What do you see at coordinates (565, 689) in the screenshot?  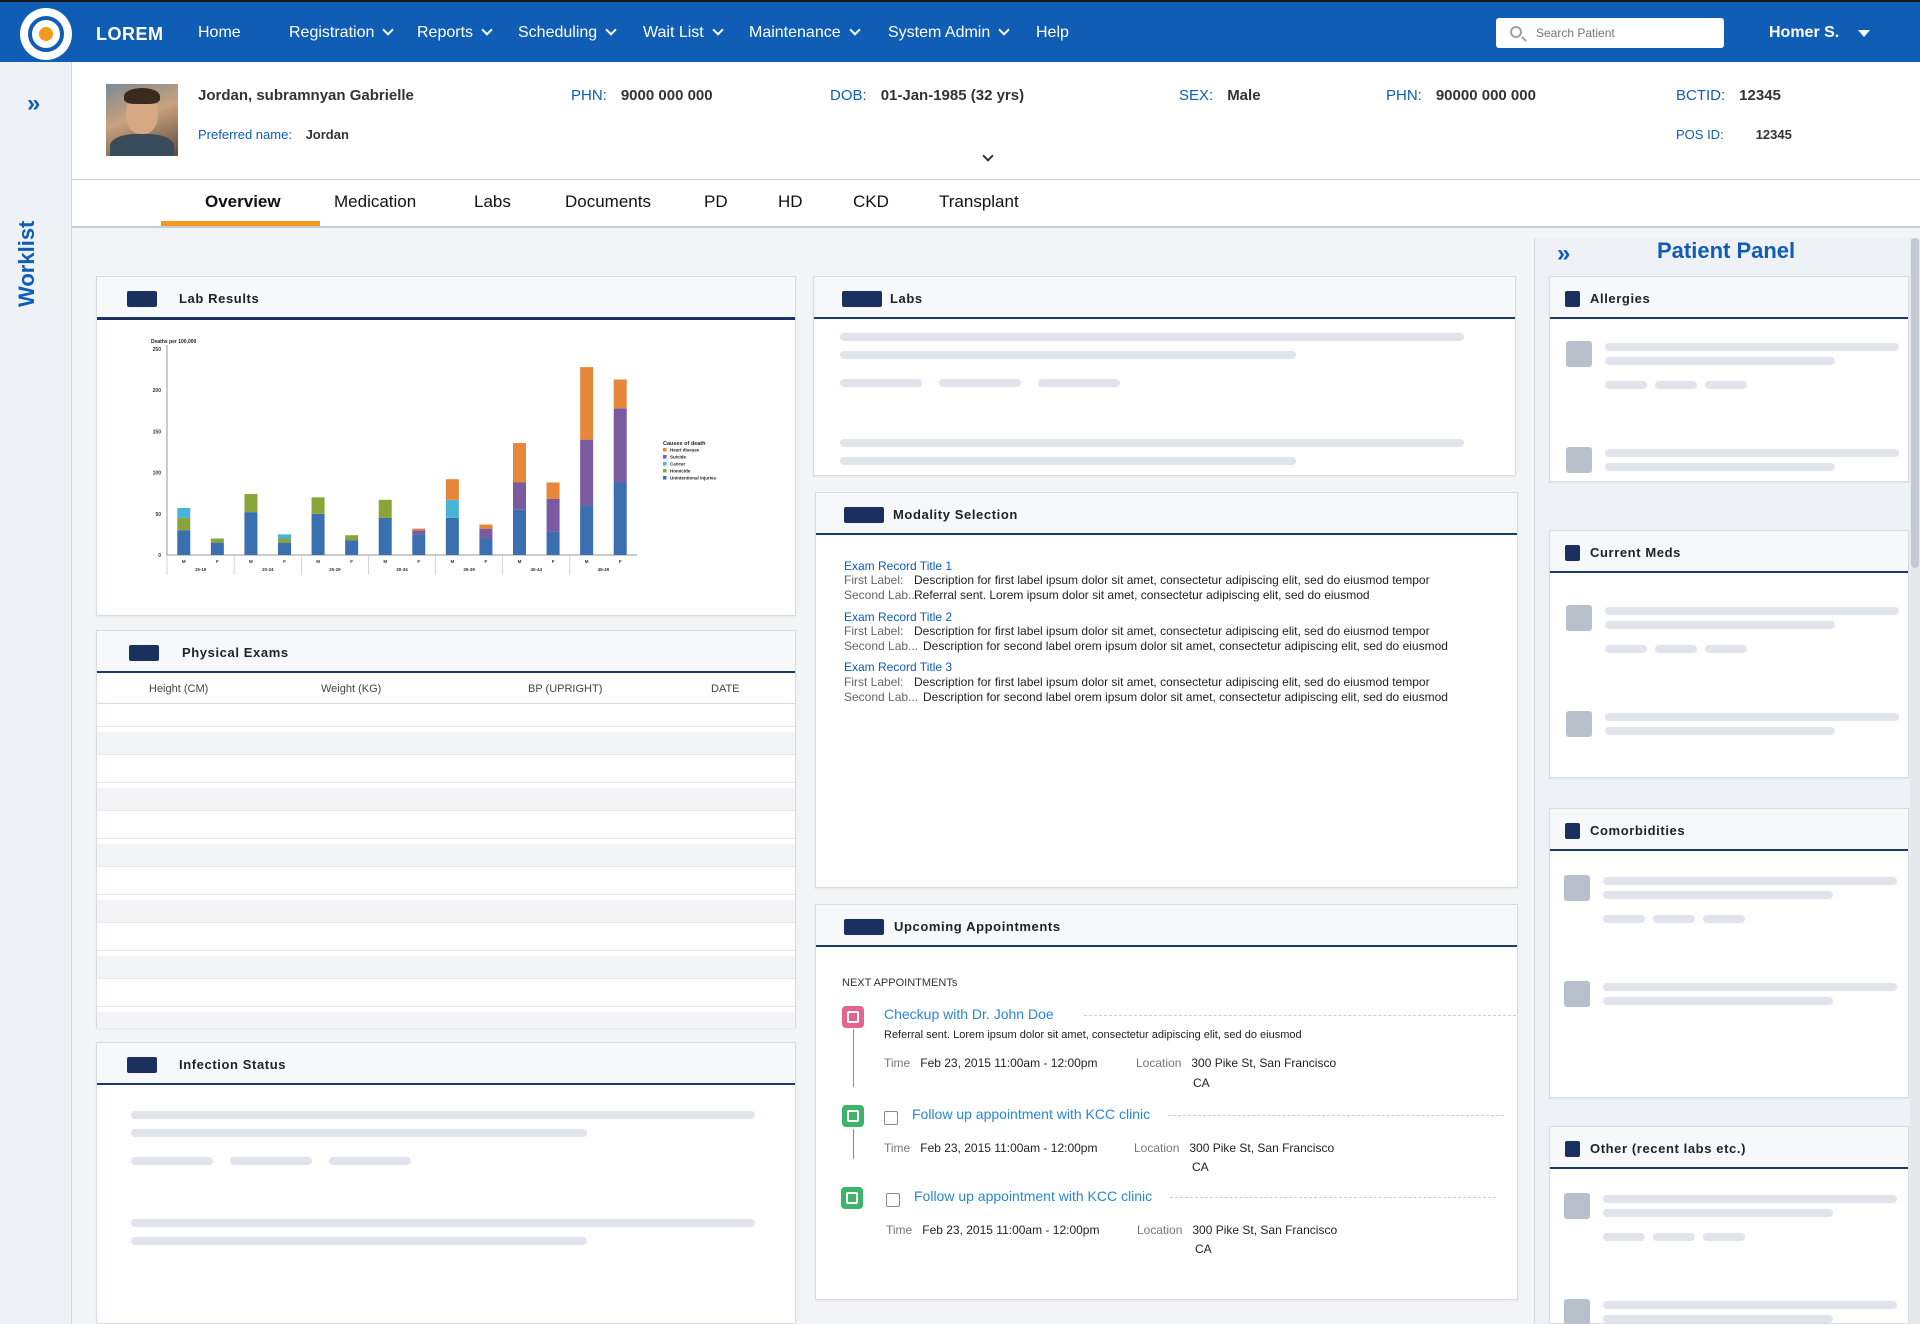 I see `column-header-bp: BP (UPRIGHT)` at bounding box center [565, 689].